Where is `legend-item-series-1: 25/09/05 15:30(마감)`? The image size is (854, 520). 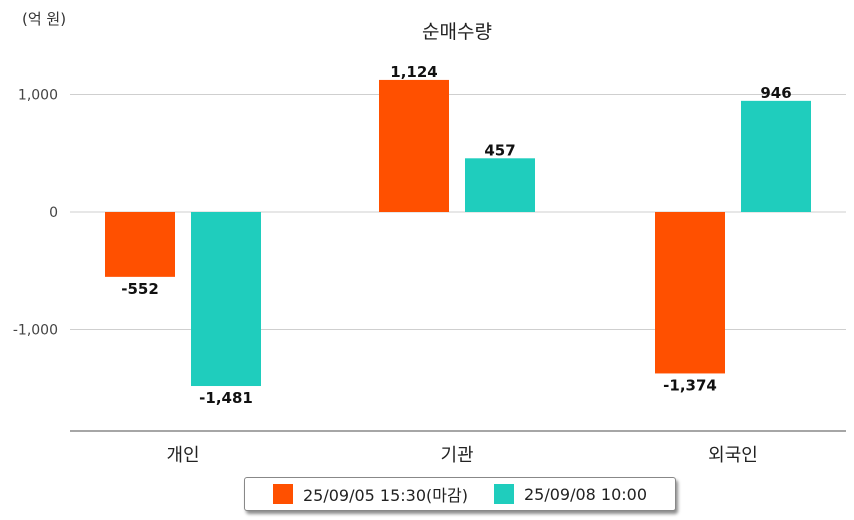
legend-item-series-1: 25/09/05 15:30(마감) is located at coordinates (370, 494).